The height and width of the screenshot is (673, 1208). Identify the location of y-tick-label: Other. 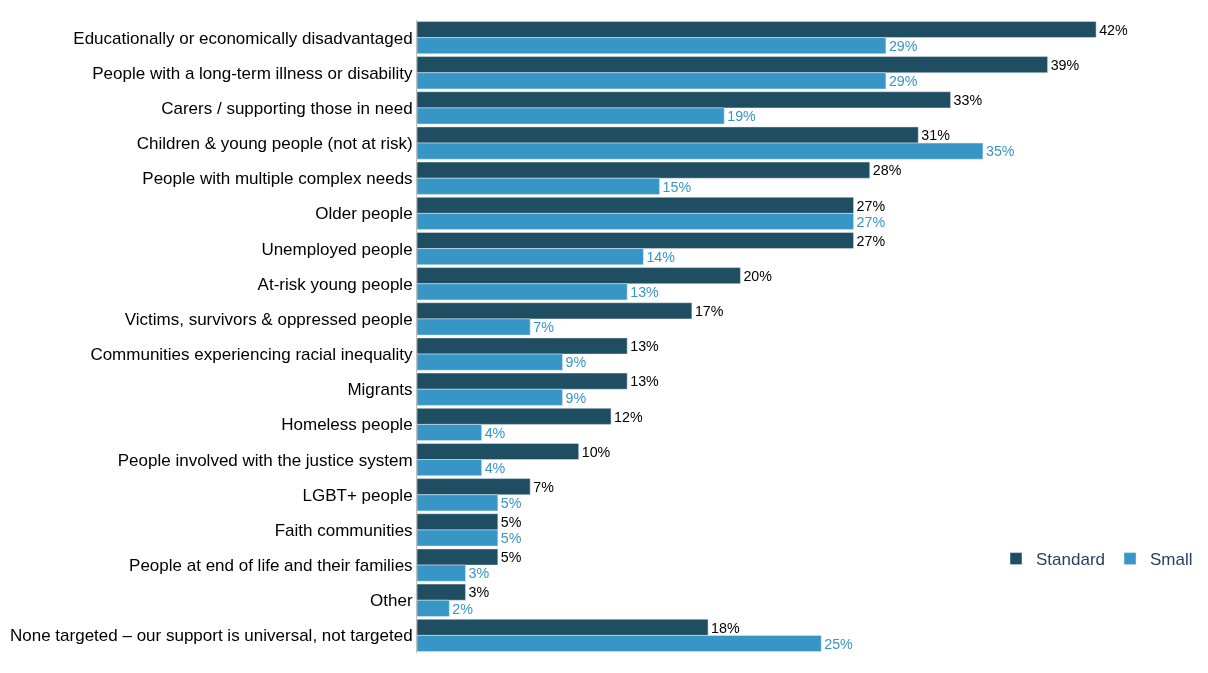
(391, 601).